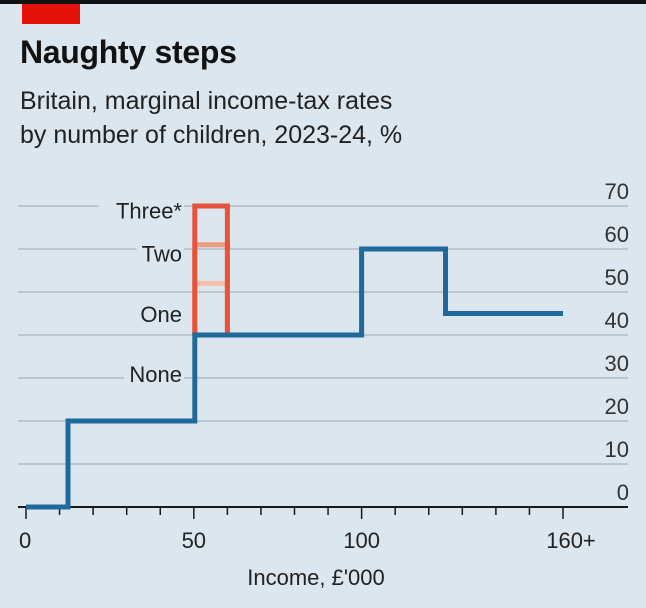 The image size is (646, 608). I want to click on y-tick-label-10: 10, so click(617, 449).